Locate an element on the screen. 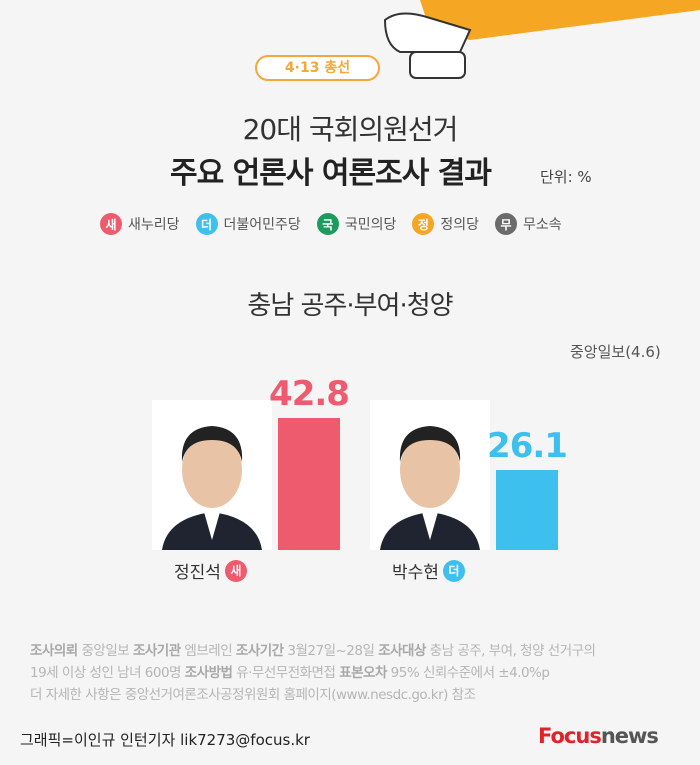 Image resolution: width=700 pixels, height=765 pixels. data-label: 42.8 is located at coordinates (309, 394).